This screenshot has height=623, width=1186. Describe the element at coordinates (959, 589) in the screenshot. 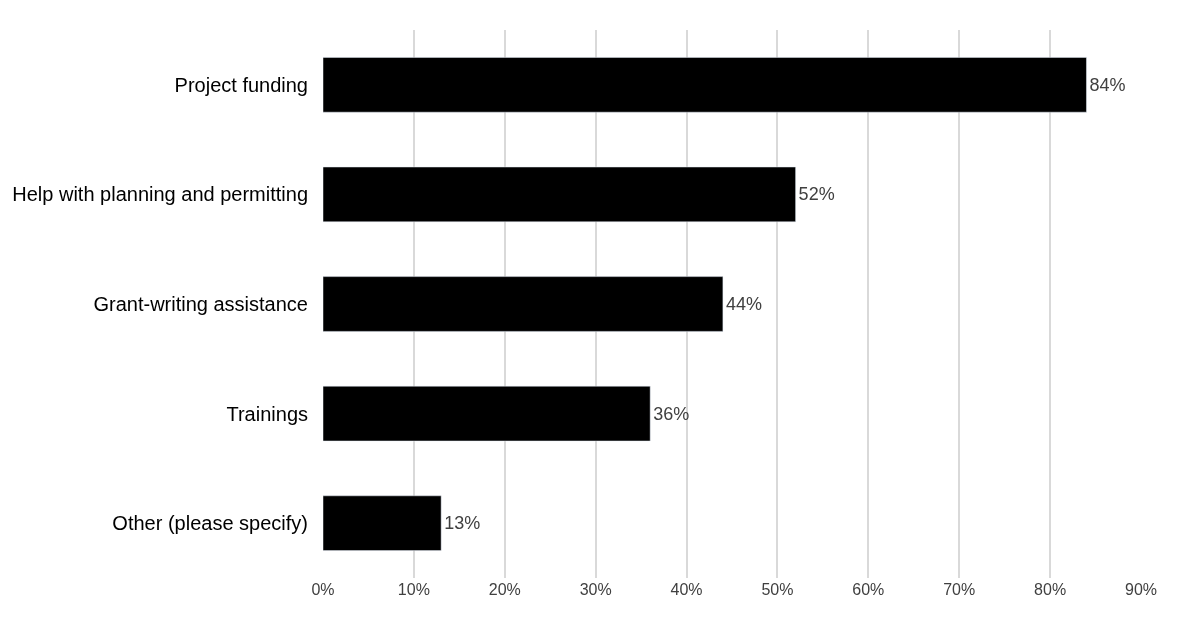

I see `x-tick-label: 70%` at that location.